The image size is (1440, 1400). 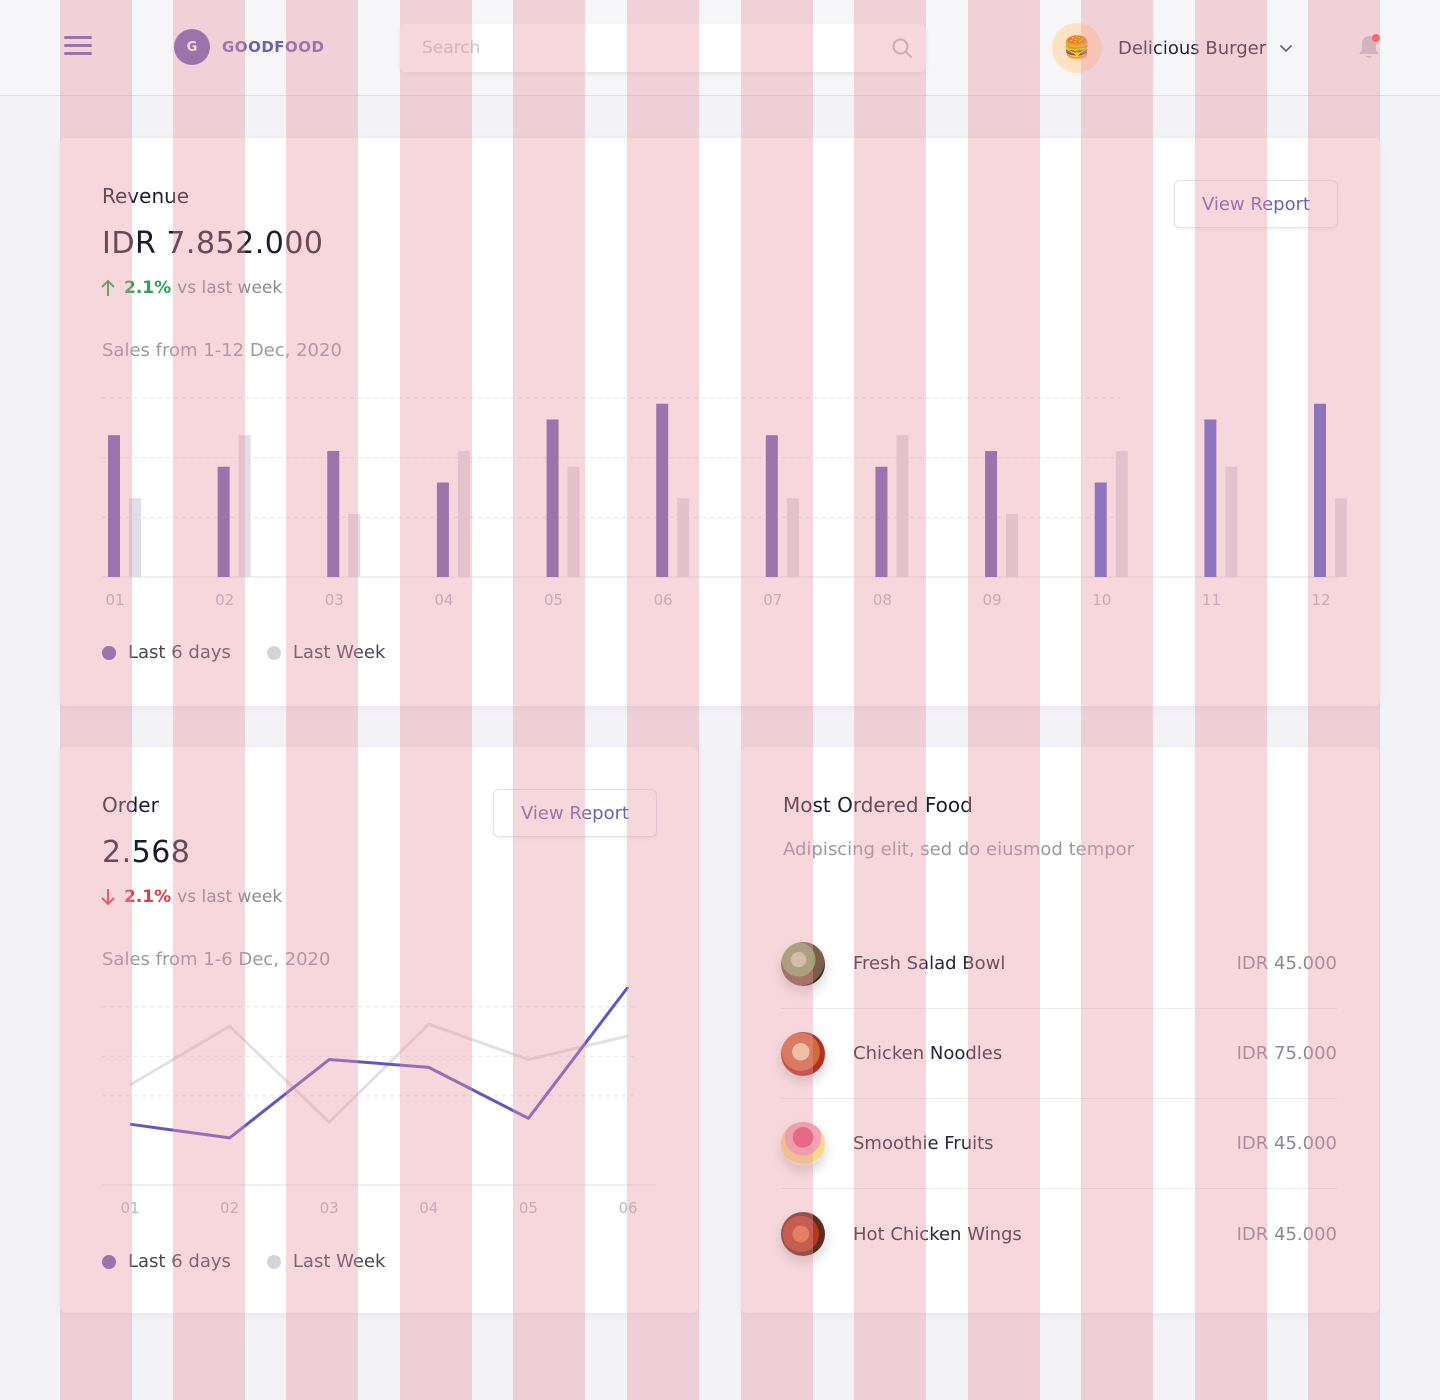 I want to click on search-input, so click(x=642, y=48).